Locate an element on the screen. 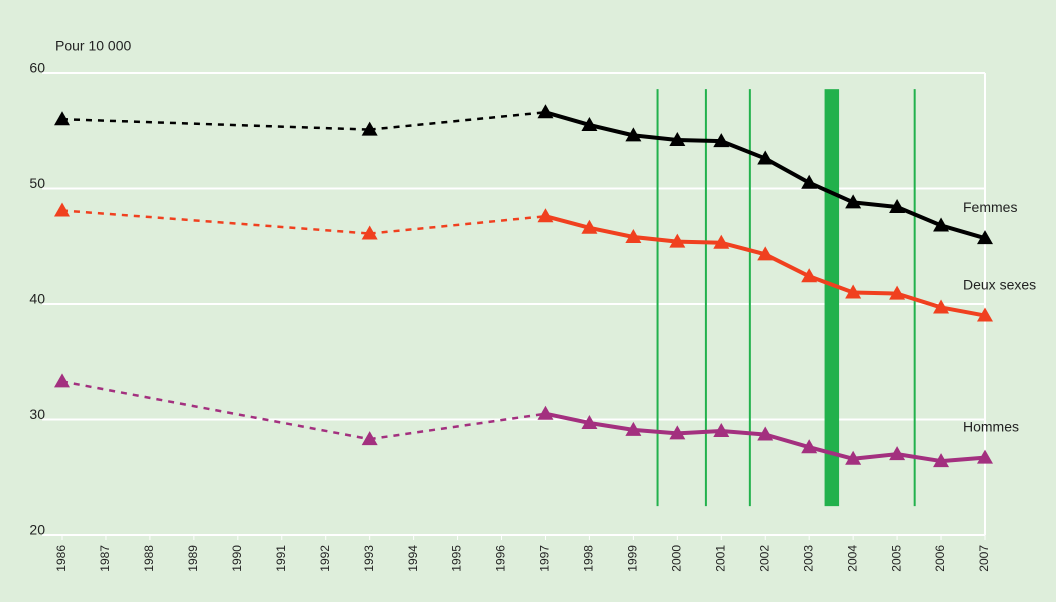 This screenshot has height=602, width=1056. y-tick-label: 60 is located at coordinates (37, 68).